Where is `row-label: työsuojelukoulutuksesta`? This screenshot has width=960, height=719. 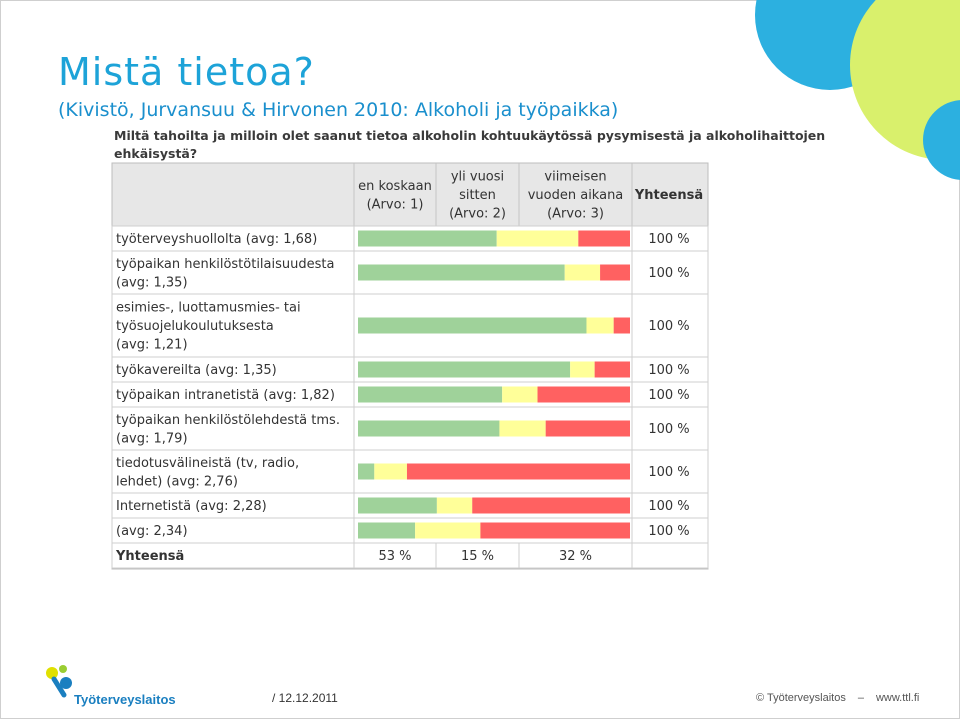 row-label: työsuojelukoulutuksesta is located at coordinates (195, 326).